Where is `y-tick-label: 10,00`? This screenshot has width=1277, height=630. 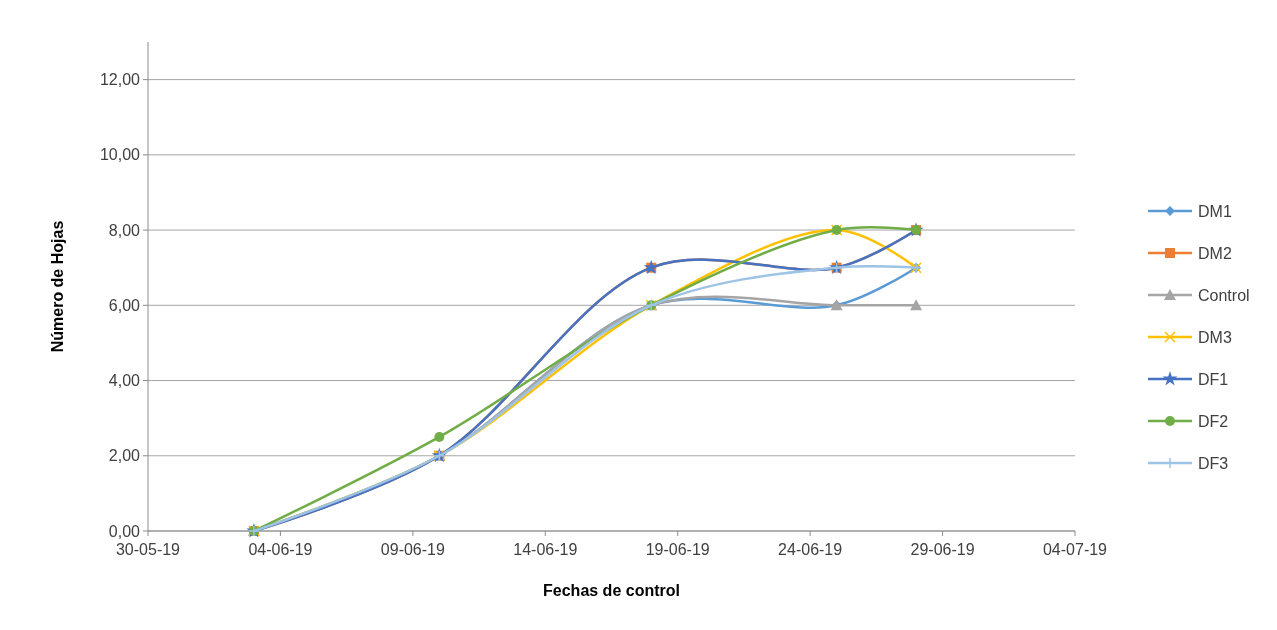 y-tick-label: 10,00 is located at coordinates (120, 155).